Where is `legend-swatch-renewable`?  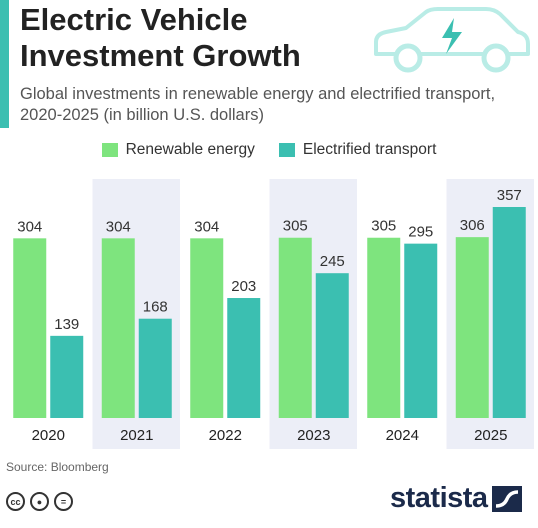 legend-swatch-renewable is located at coordinates (109, 150).